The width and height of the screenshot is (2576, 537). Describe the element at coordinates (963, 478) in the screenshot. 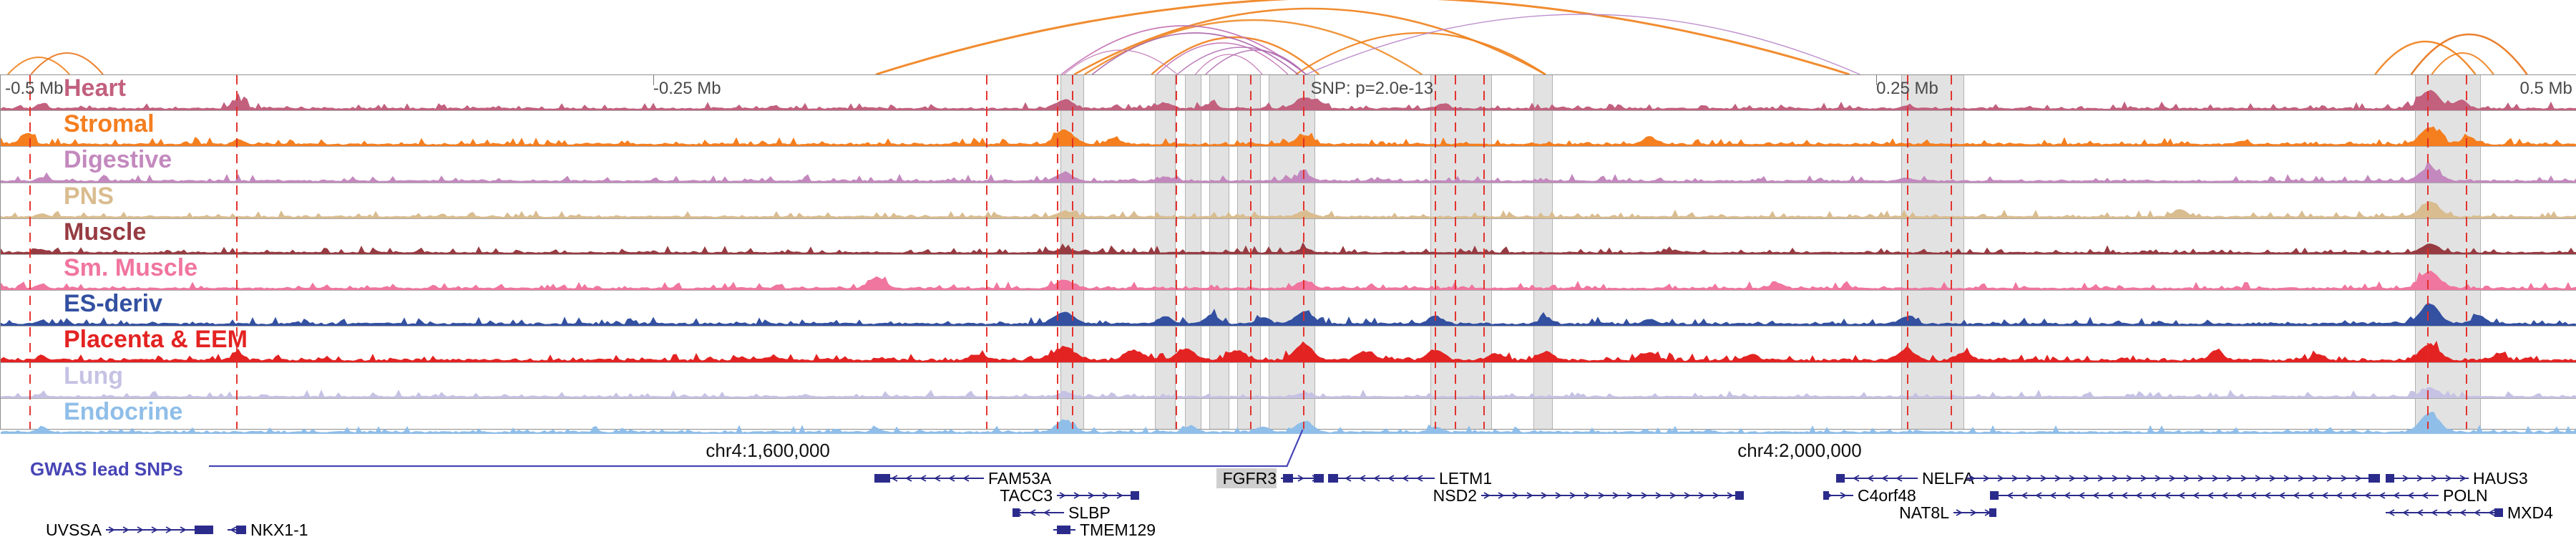

I see `gene-fam53a: FAM53A` at that location.